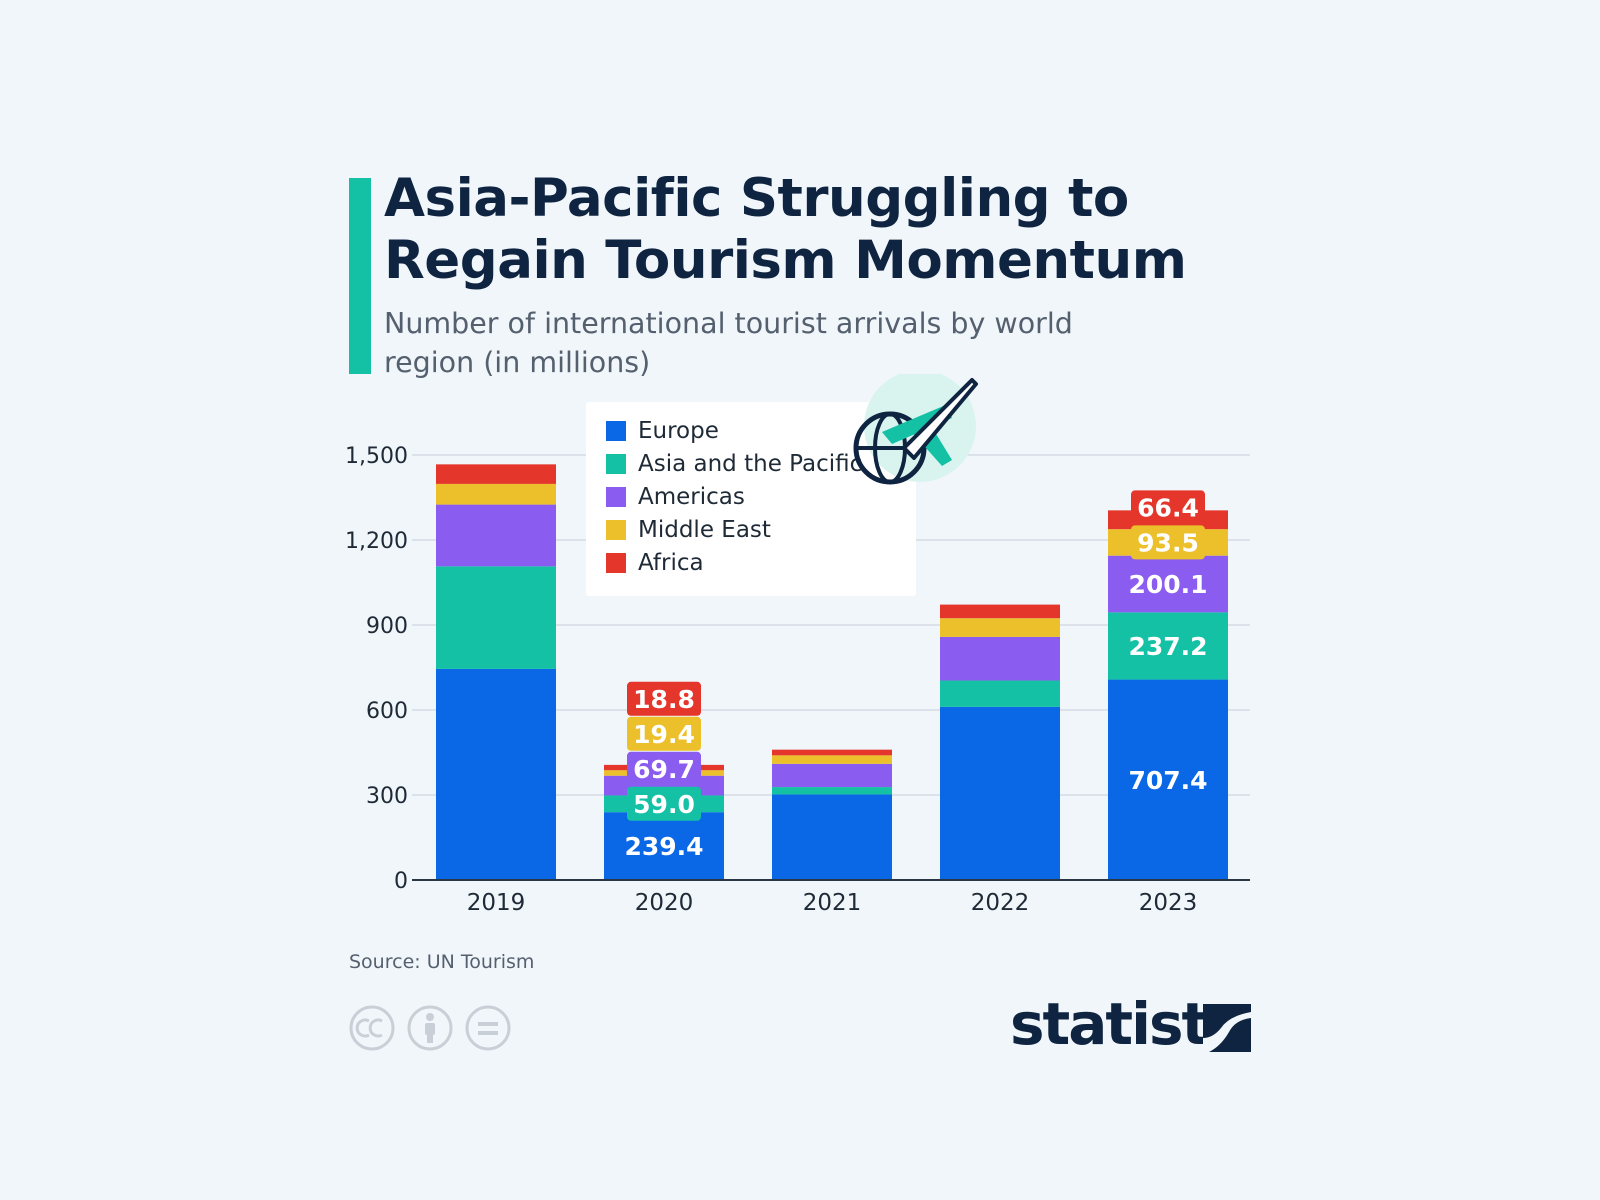 This screenshot has width=1600, height=1200. I want to click on x-tick-label: 2019, so click(496, 903).